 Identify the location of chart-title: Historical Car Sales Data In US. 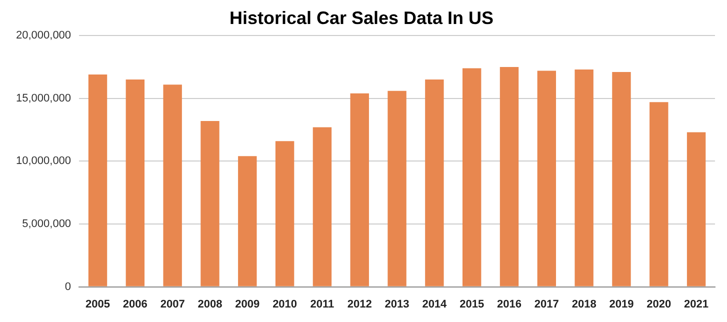
(361, 18).